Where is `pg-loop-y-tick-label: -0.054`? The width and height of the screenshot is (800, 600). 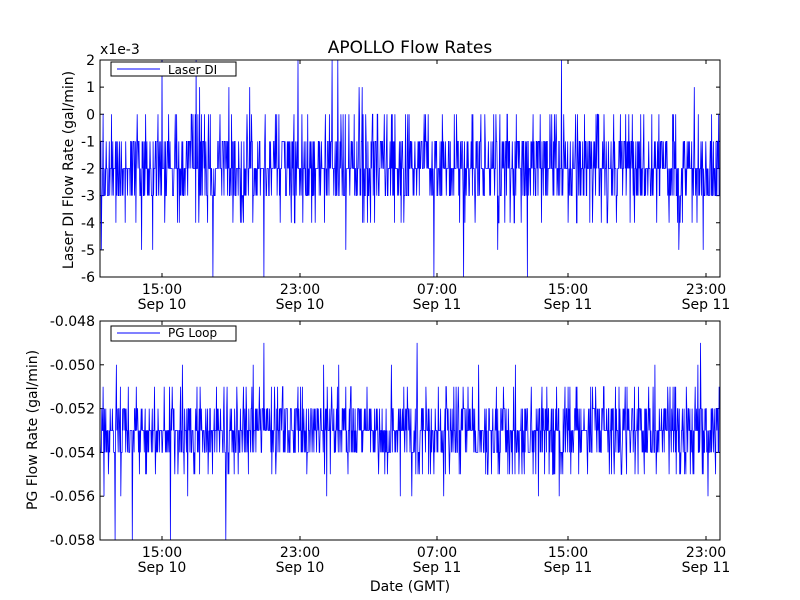 pg-loop-y-tick-label: -0.054 is located at coordinates (72, 453).